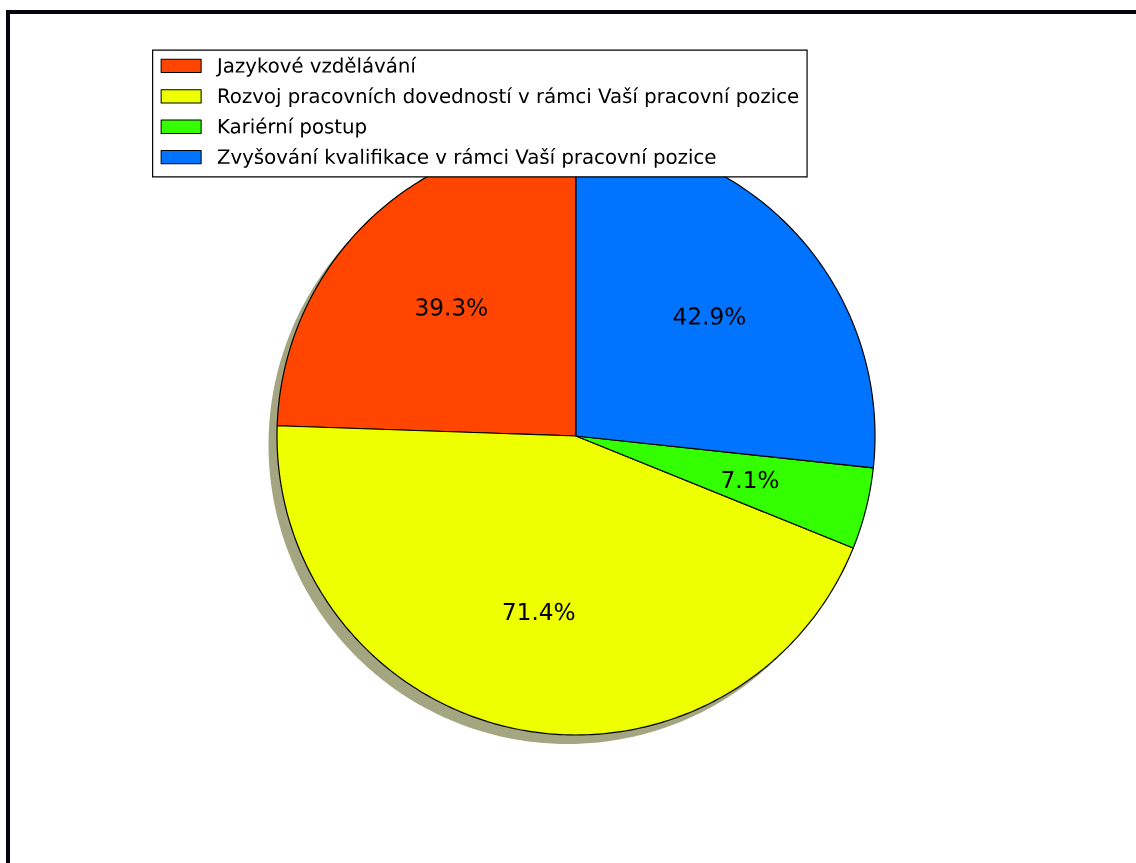 The height and width of the screenshot is (863, 1136). Describe the element at coordinates (292, 127) in the screenshot. I see `legend-label: Kariérní postup` at that location.